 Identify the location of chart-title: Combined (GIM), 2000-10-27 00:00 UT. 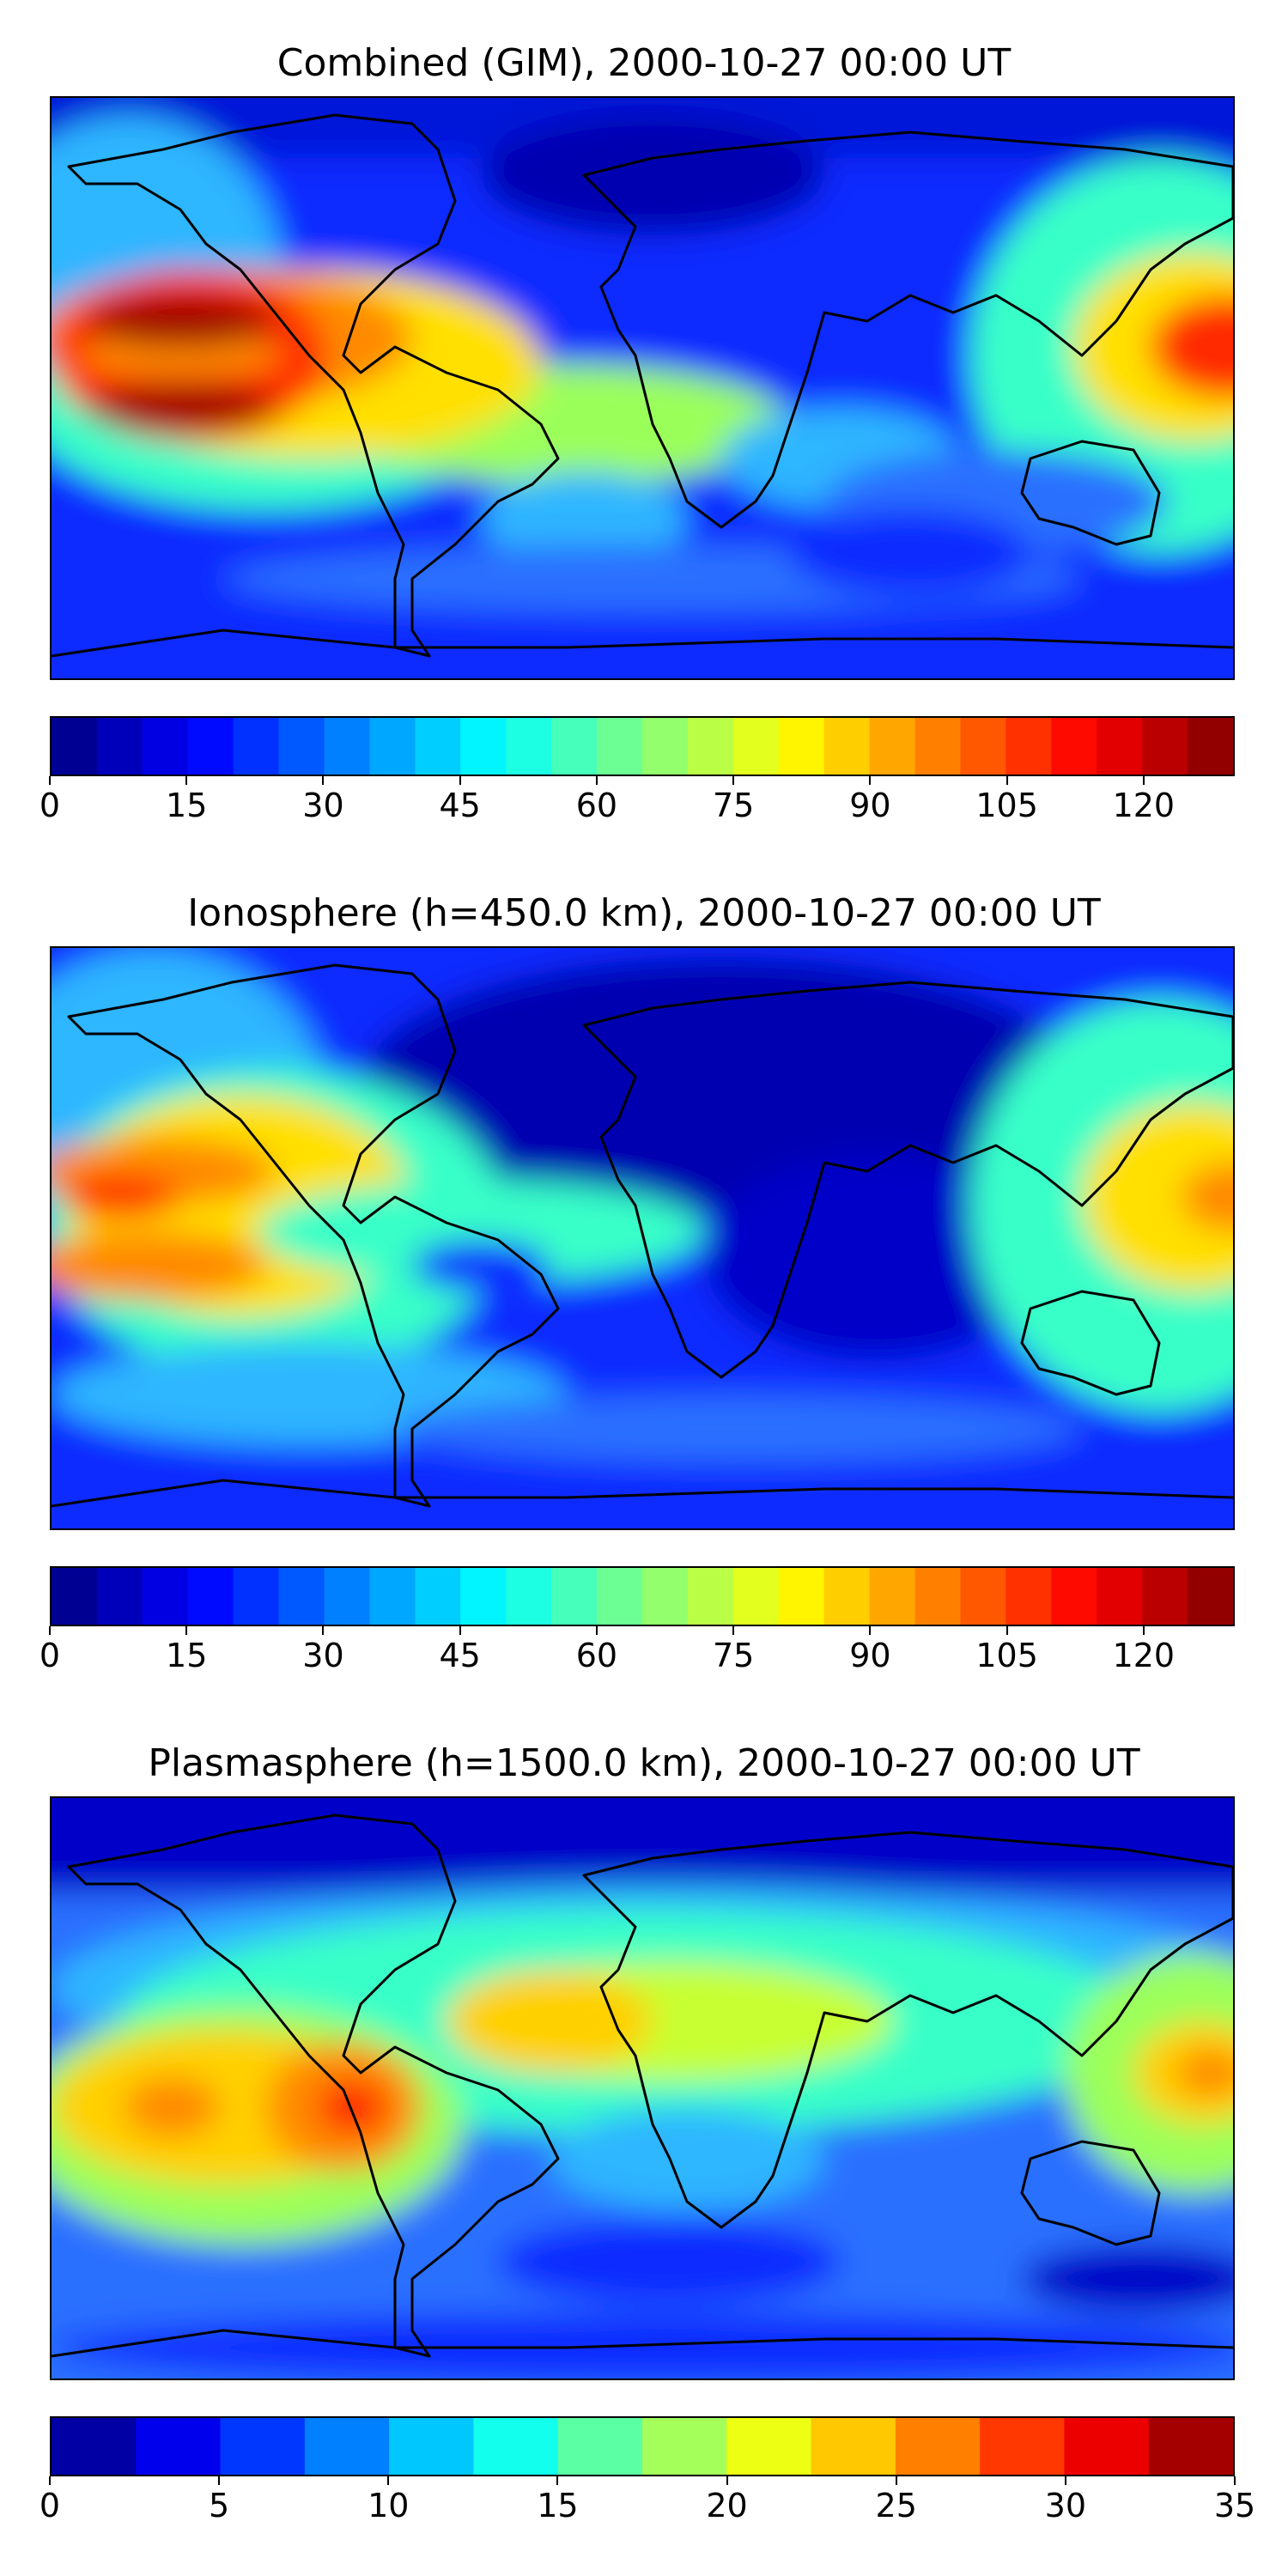
(644, 63).